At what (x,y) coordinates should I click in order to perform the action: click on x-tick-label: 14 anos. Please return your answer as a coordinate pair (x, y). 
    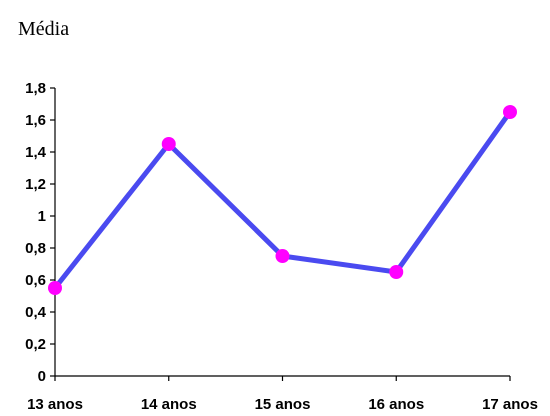
    Looking at the image, I should click on (169, 404).